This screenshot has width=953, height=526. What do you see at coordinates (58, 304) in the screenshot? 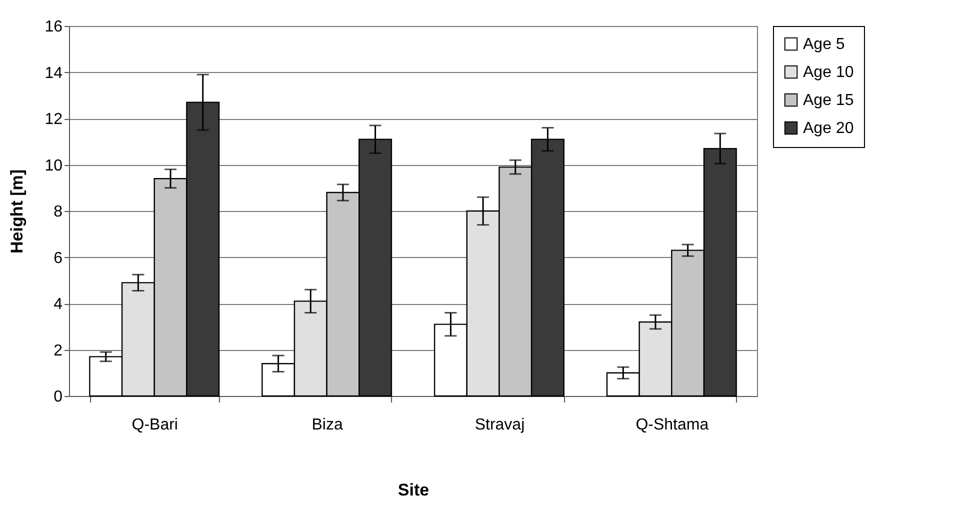
I see `y-tick-label: 4` at bounding box center [58, 304].